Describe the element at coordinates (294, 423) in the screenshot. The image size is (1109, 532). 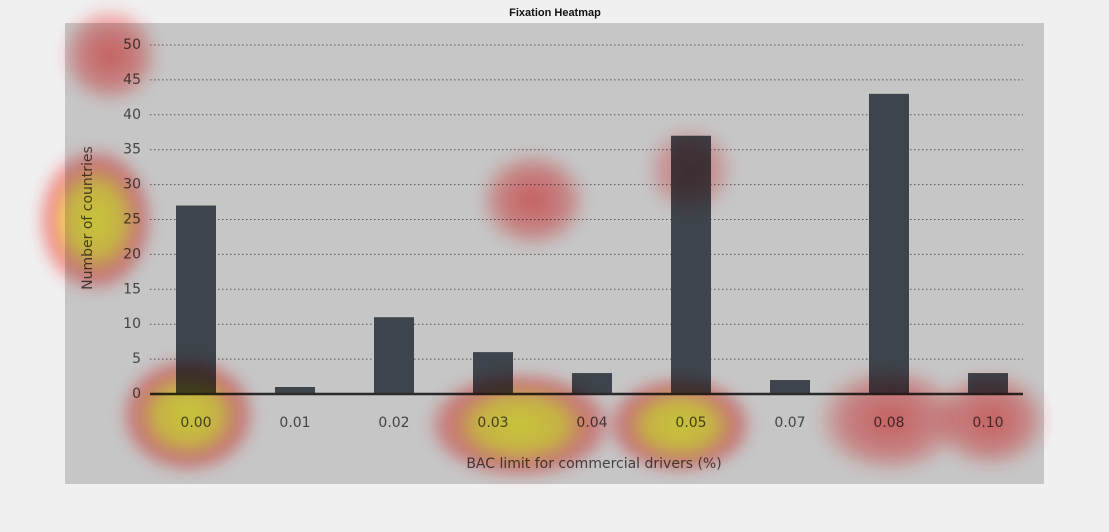
I see `x-tick-label: 0.01` at that location.